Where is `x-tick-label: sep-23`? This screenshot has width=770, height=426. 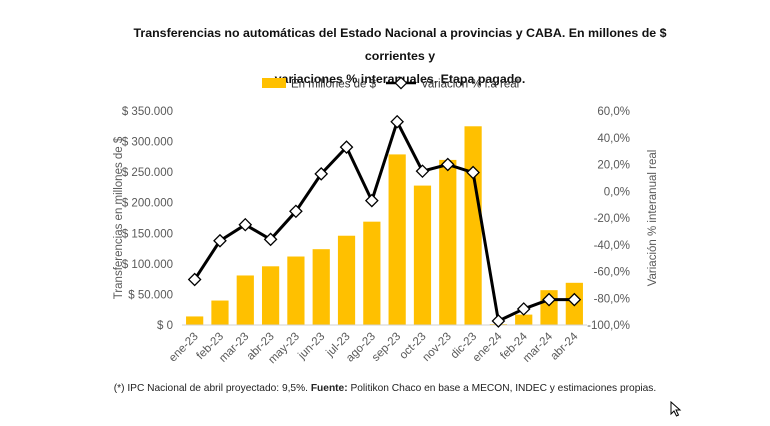 x-tick-label: sep-23 is located at coordinates (386, 347).